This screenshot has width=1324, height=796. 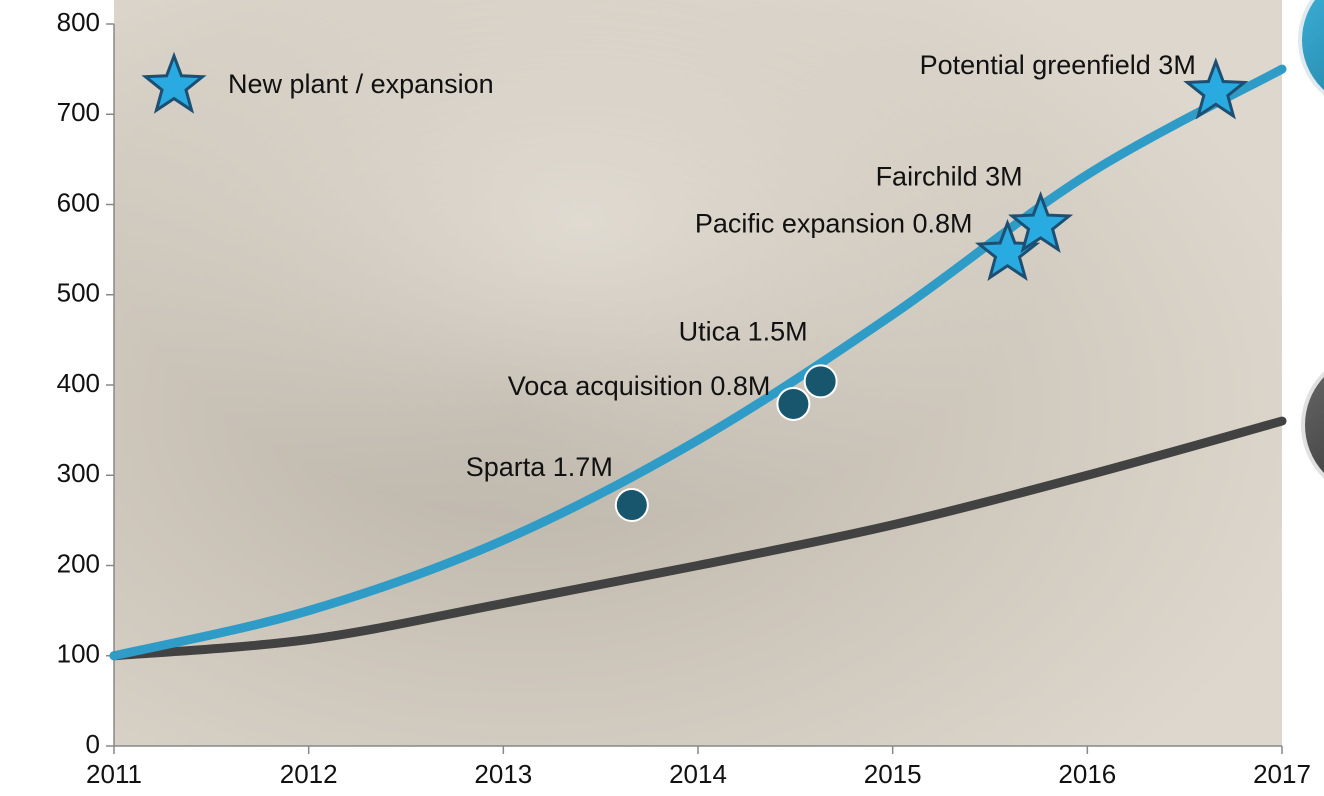 I want to click on x-tick-label: 2015, so click(x=893, y=774).